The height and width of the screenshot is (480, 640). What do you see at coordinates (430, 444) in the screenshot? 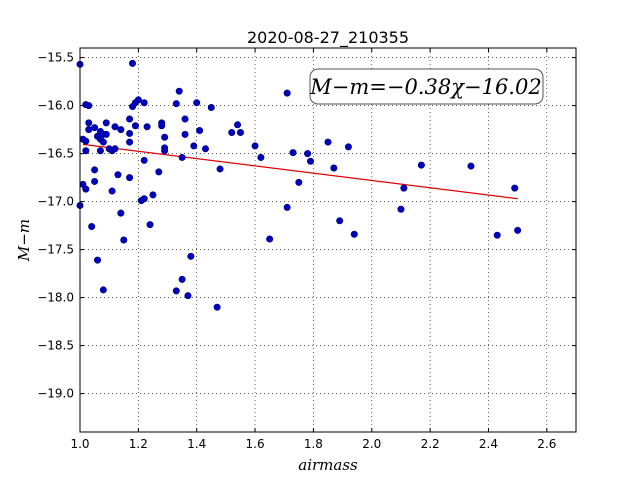
I see `x-tick-label: 2.2` at bounding box center [430, 444].